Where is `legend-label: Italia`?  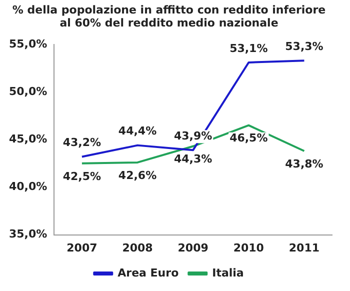 legend-label: Italia is located at coordinates (228, 273).